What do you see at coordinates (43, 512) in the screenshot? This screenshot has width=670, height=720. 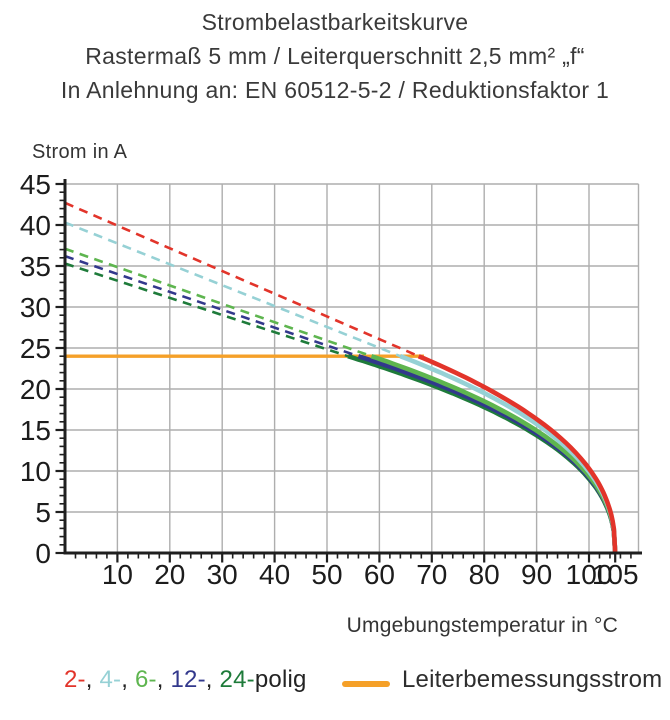 I see `y-tick-label: 5` at bounding box center [43, 512].